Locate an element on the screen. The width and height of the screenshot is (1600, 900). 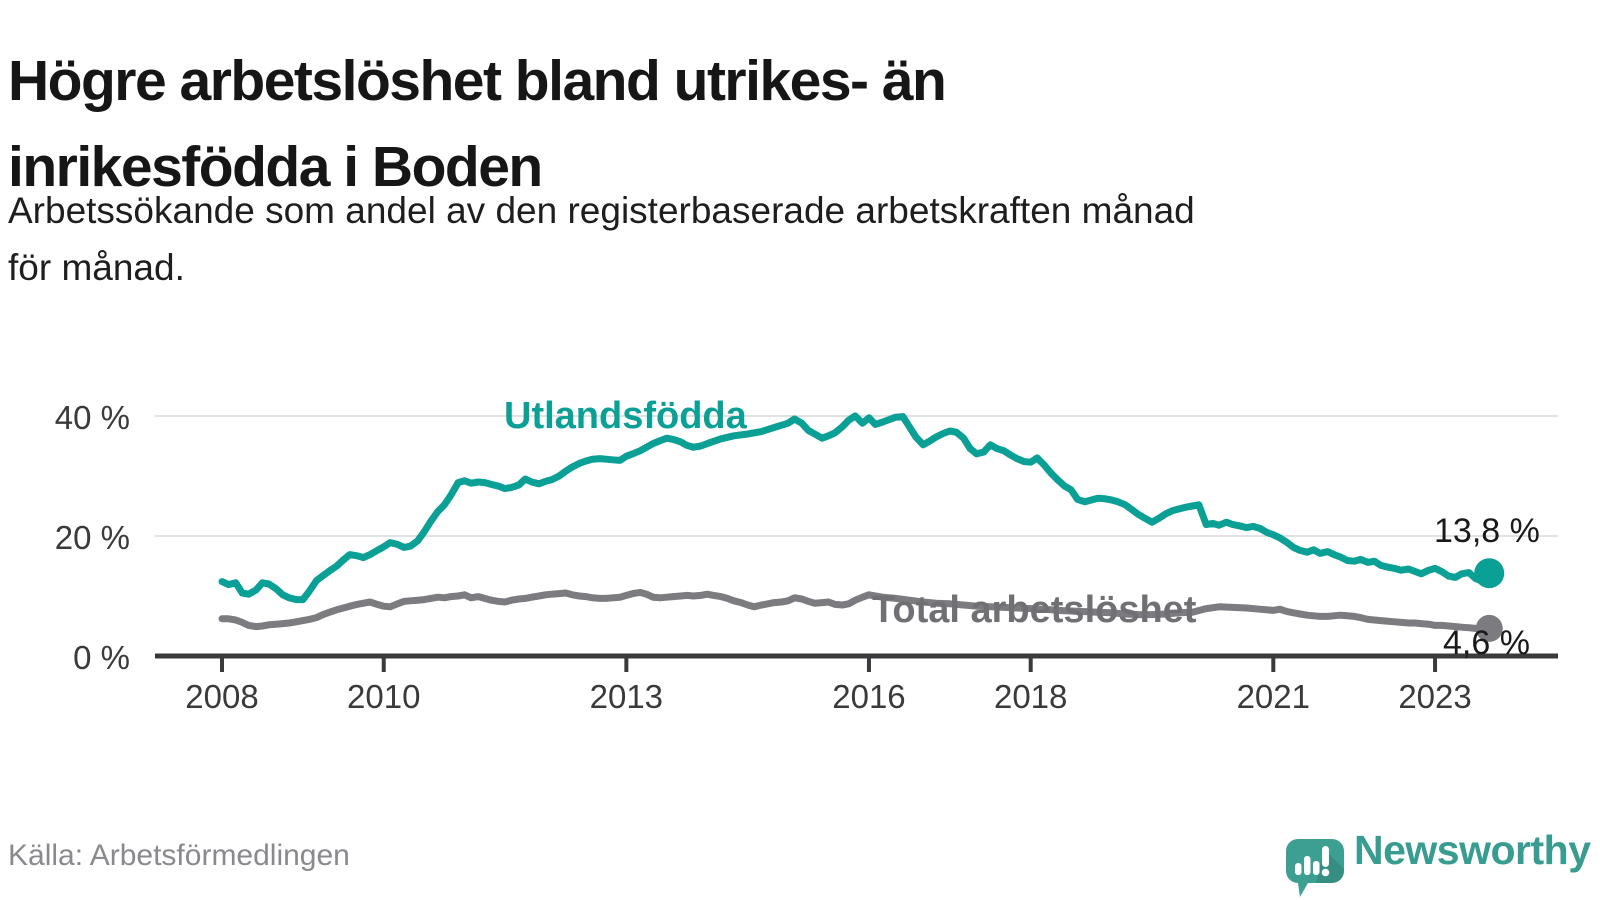
newsworthy-logo-icon is located at coordinates (1315, 868).